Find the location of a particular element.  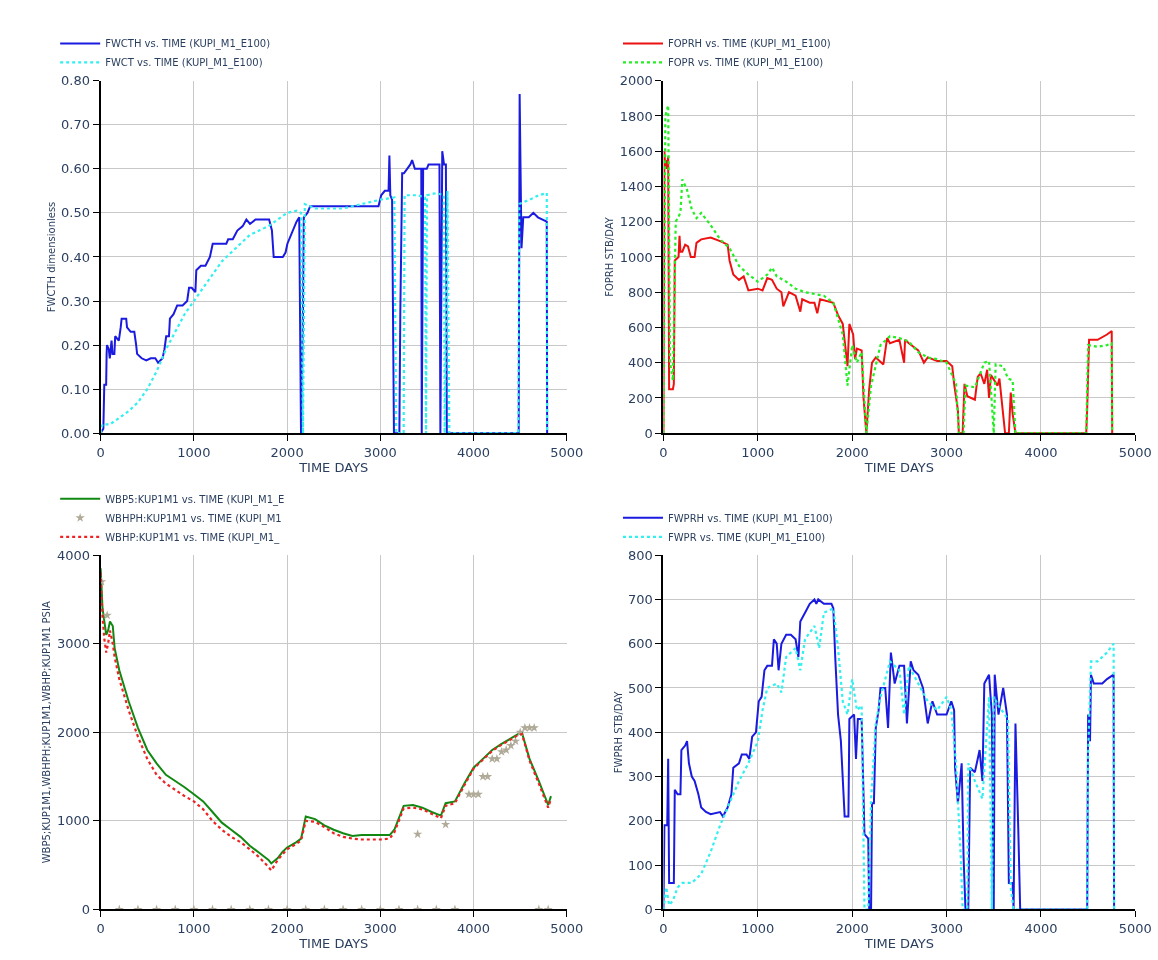

legend-label: WBHPH:KUP1M1 vs. TIME (KUPI_M1 is located at coordinates (193, 518).